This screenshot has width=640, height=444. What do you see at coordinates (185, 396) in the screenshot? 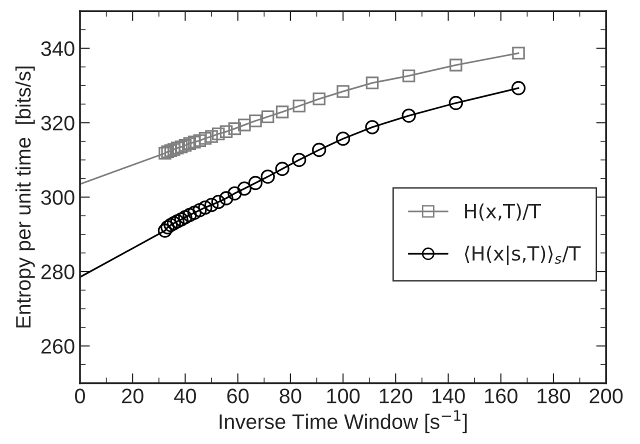
I see `x-tick-label: 40` at bounding box center [185, 396].